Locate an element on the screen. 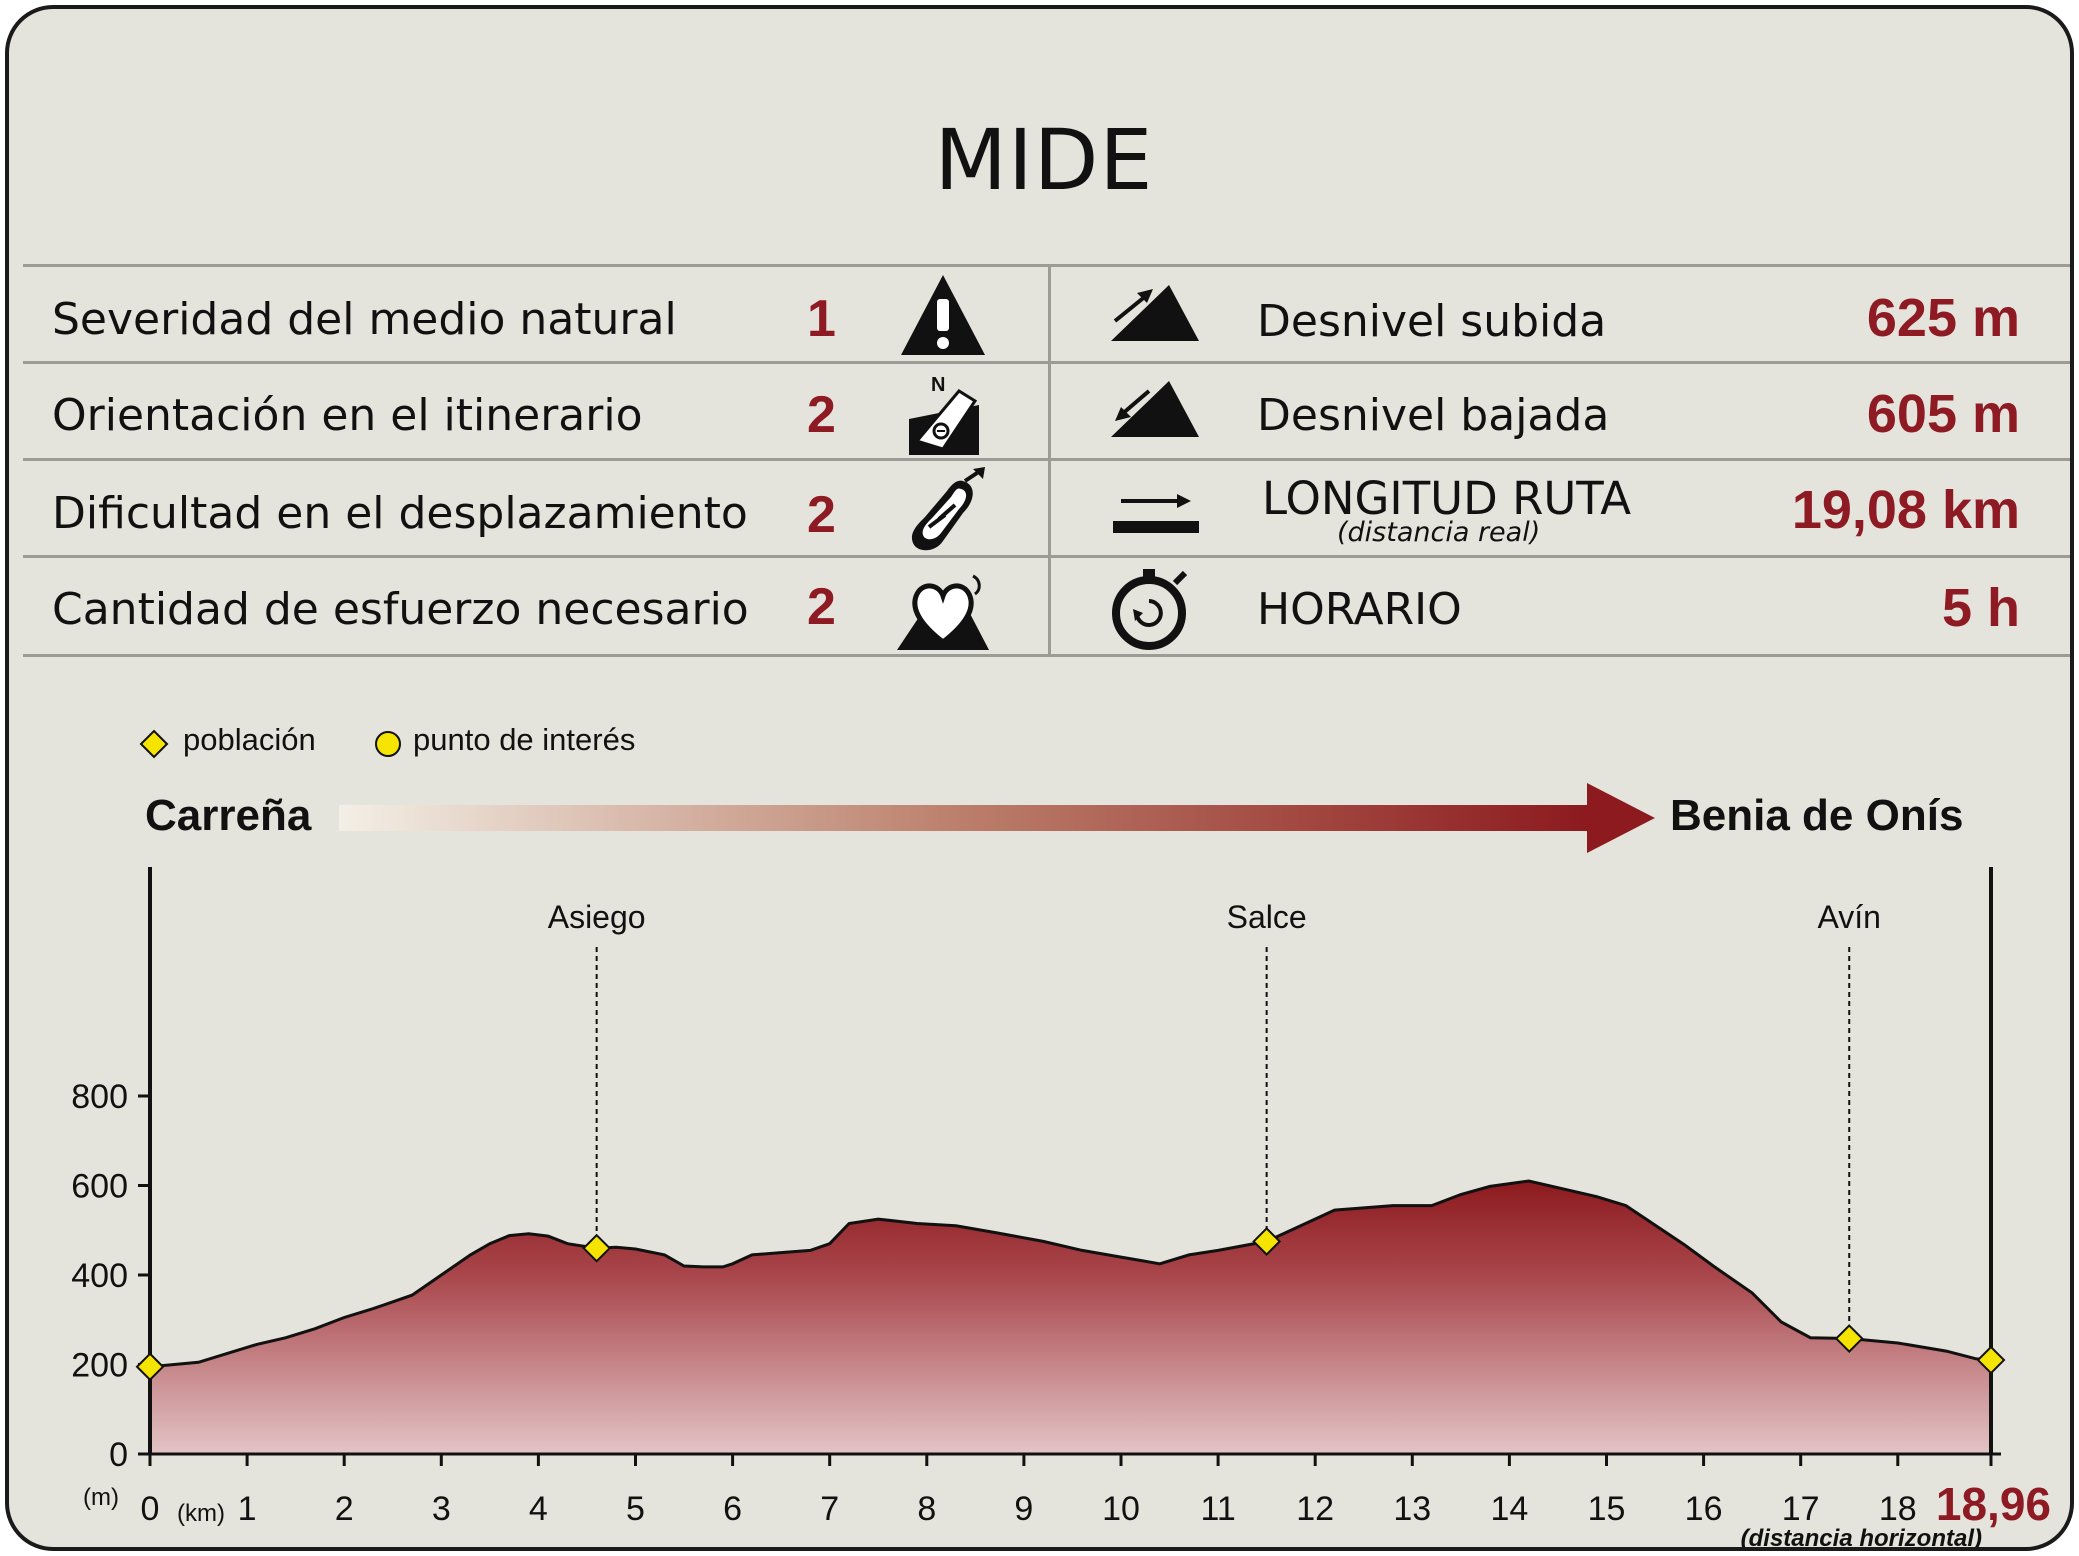  desnivel-subida-value: 625 m is located at coordinates (1943, 318).